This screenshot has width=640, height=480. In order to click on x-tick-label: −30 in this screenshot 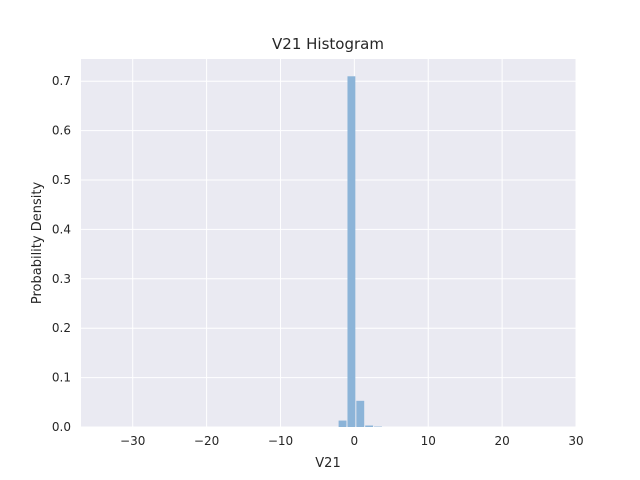, I will do `click(132, 441)`.